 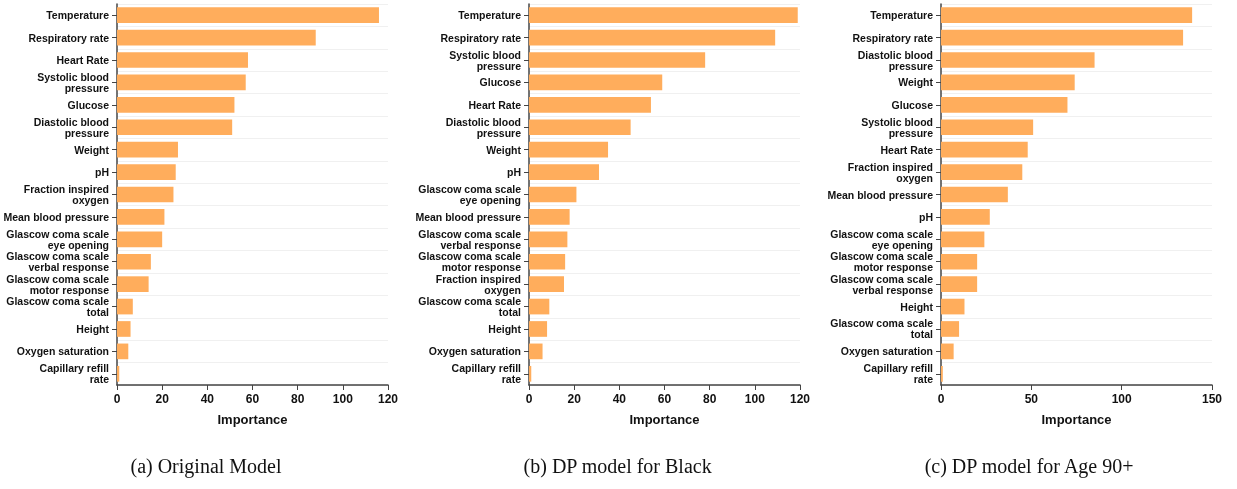 What do you see at coordinates (93, 328) in the screenshot?
I see `y-tick-label: Height` at bounding box center [93, 328].